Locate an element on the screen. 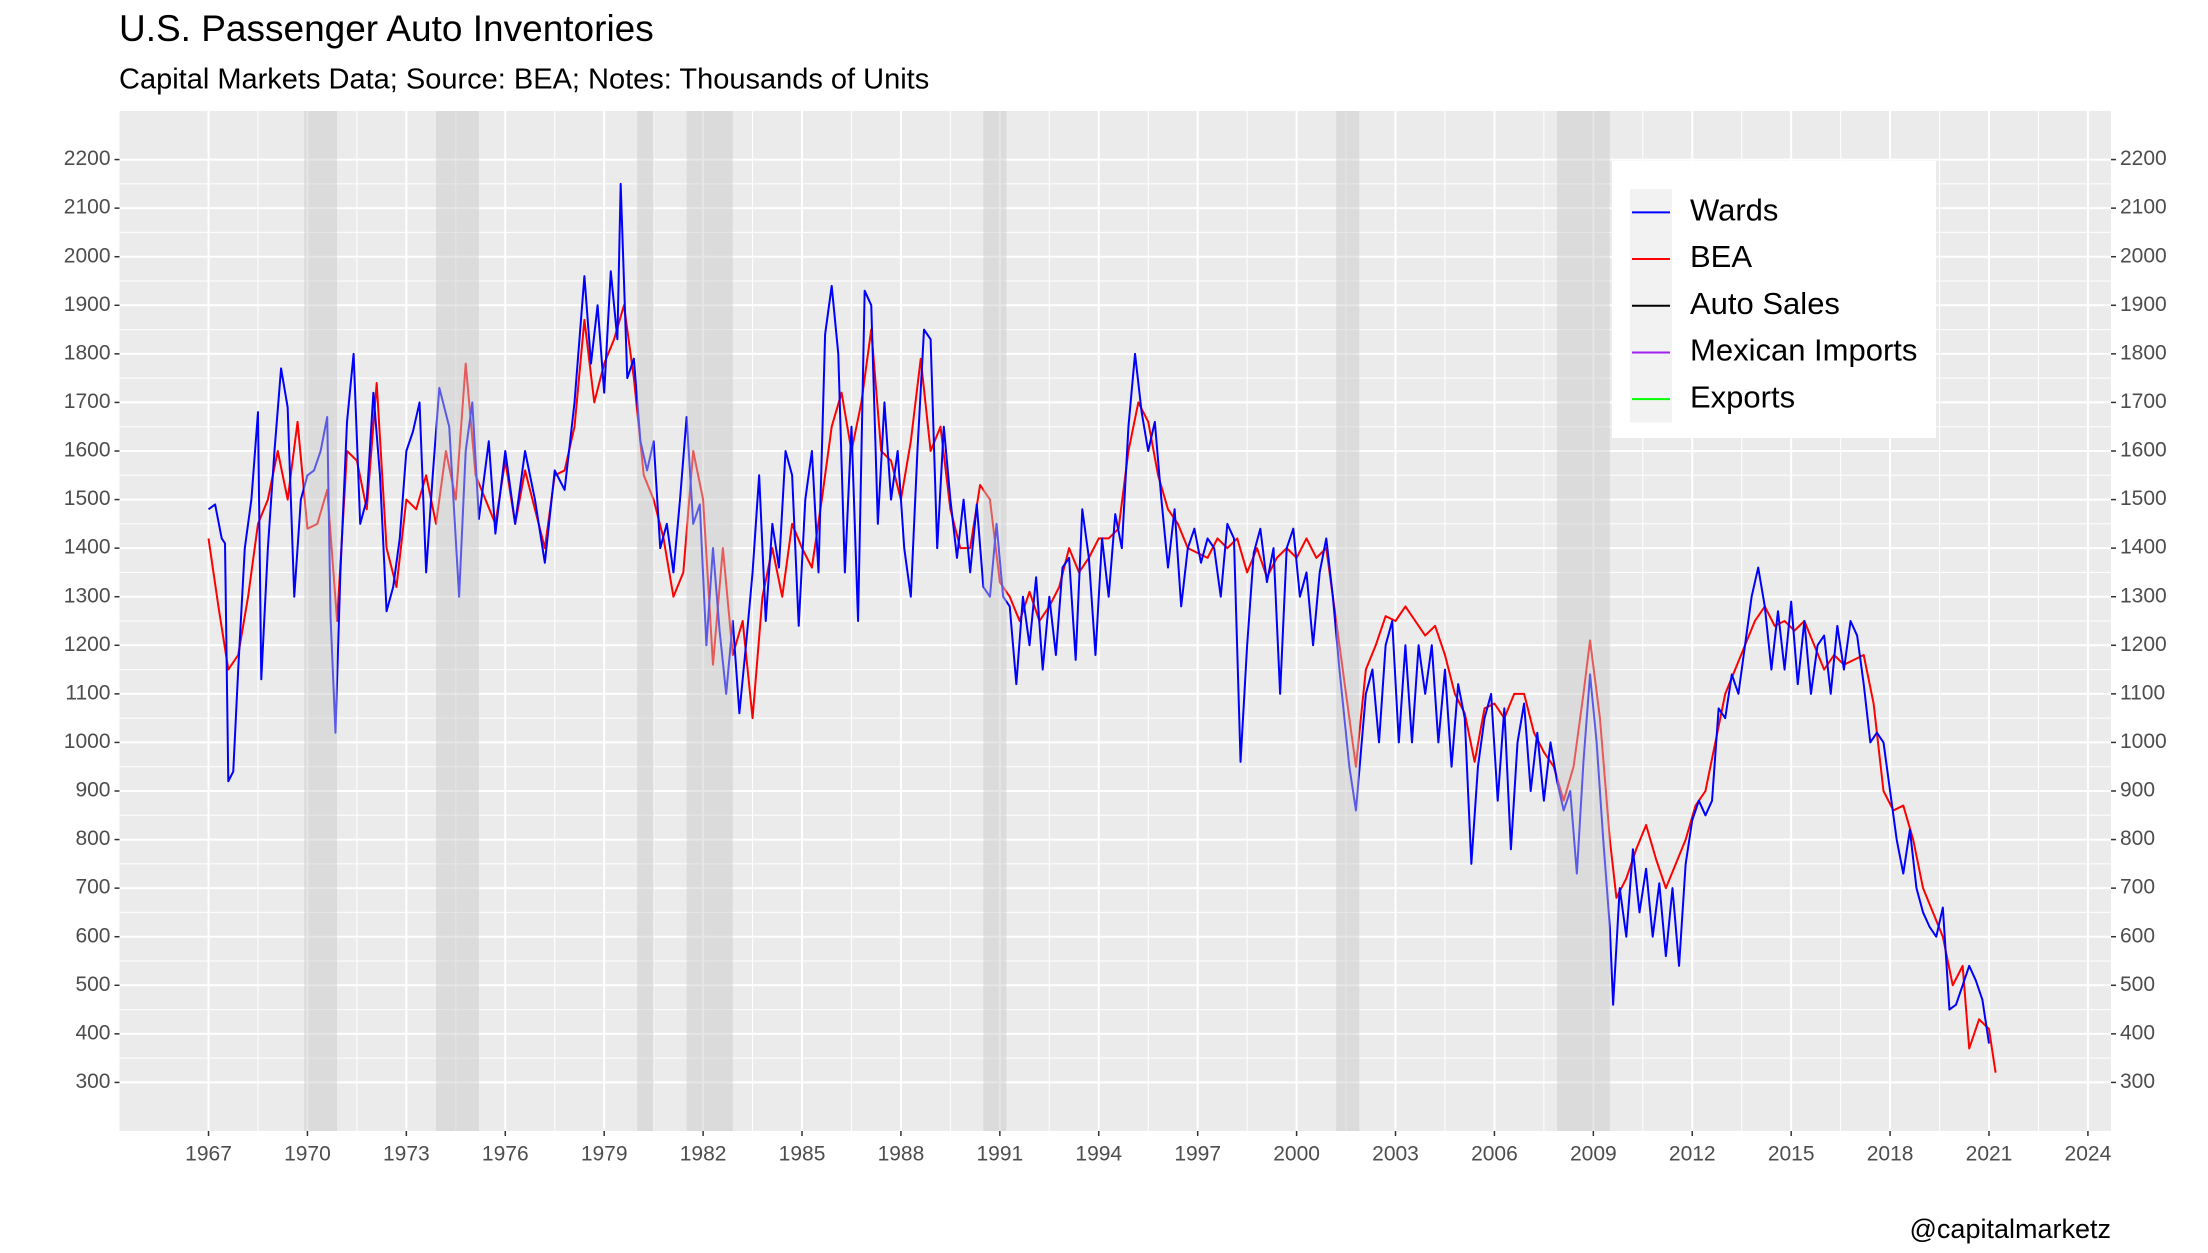 Image resolution: width=2208 pixels, height=1253 pixels. y2-tick-label: 500 is located at coordinates (2137, 984).